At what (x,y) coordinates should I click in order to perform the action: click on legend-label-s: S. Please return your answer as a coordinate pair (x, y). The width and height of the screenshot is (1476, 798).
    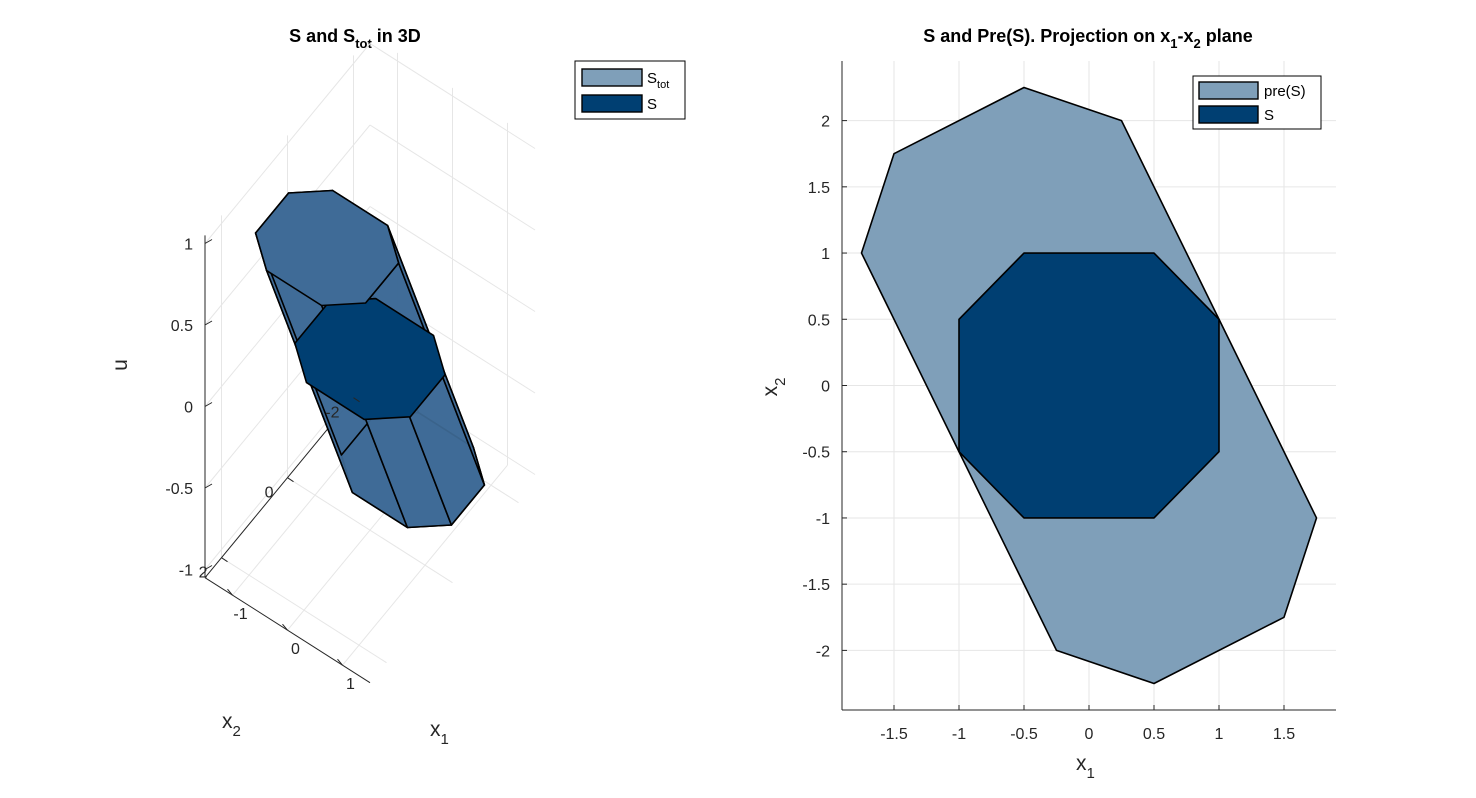
    Looking at the image, I should click on (652, 104).